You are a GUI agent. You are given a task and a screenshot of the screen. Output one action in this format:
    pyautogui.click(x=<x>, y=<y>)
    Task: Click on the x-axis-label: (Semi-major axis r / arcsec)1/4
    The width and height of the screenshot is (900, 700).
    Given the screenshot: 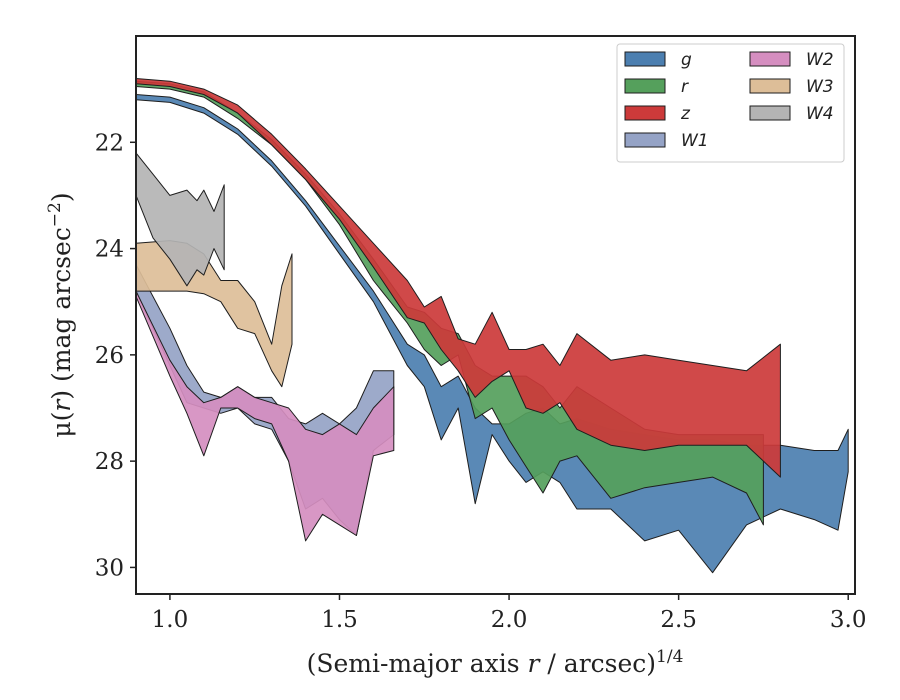 What is the action you would take?
    pyautogui.click(x=495, y=662)
    